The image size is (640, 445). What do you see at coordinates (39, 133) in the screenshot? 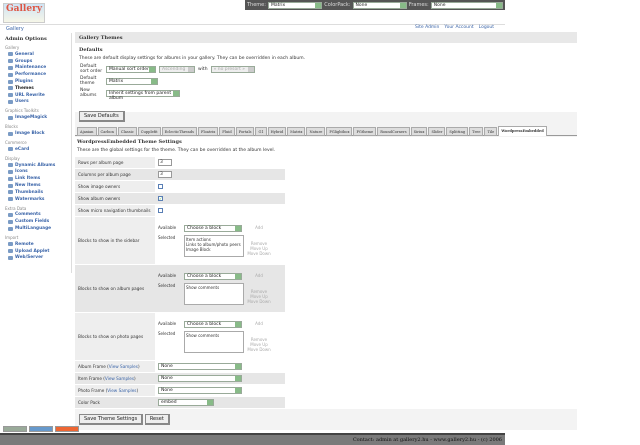
I see `sidebar-item-image-block: Image Block` at bounding box center [39, 133].